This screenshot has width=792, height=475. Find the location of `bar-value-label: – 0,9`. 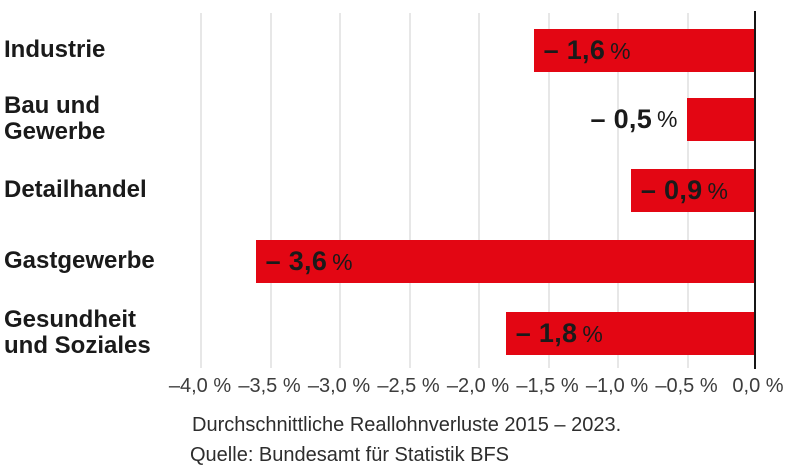

bar-value-label: – 0,9 is located at coordinates (671, 190).